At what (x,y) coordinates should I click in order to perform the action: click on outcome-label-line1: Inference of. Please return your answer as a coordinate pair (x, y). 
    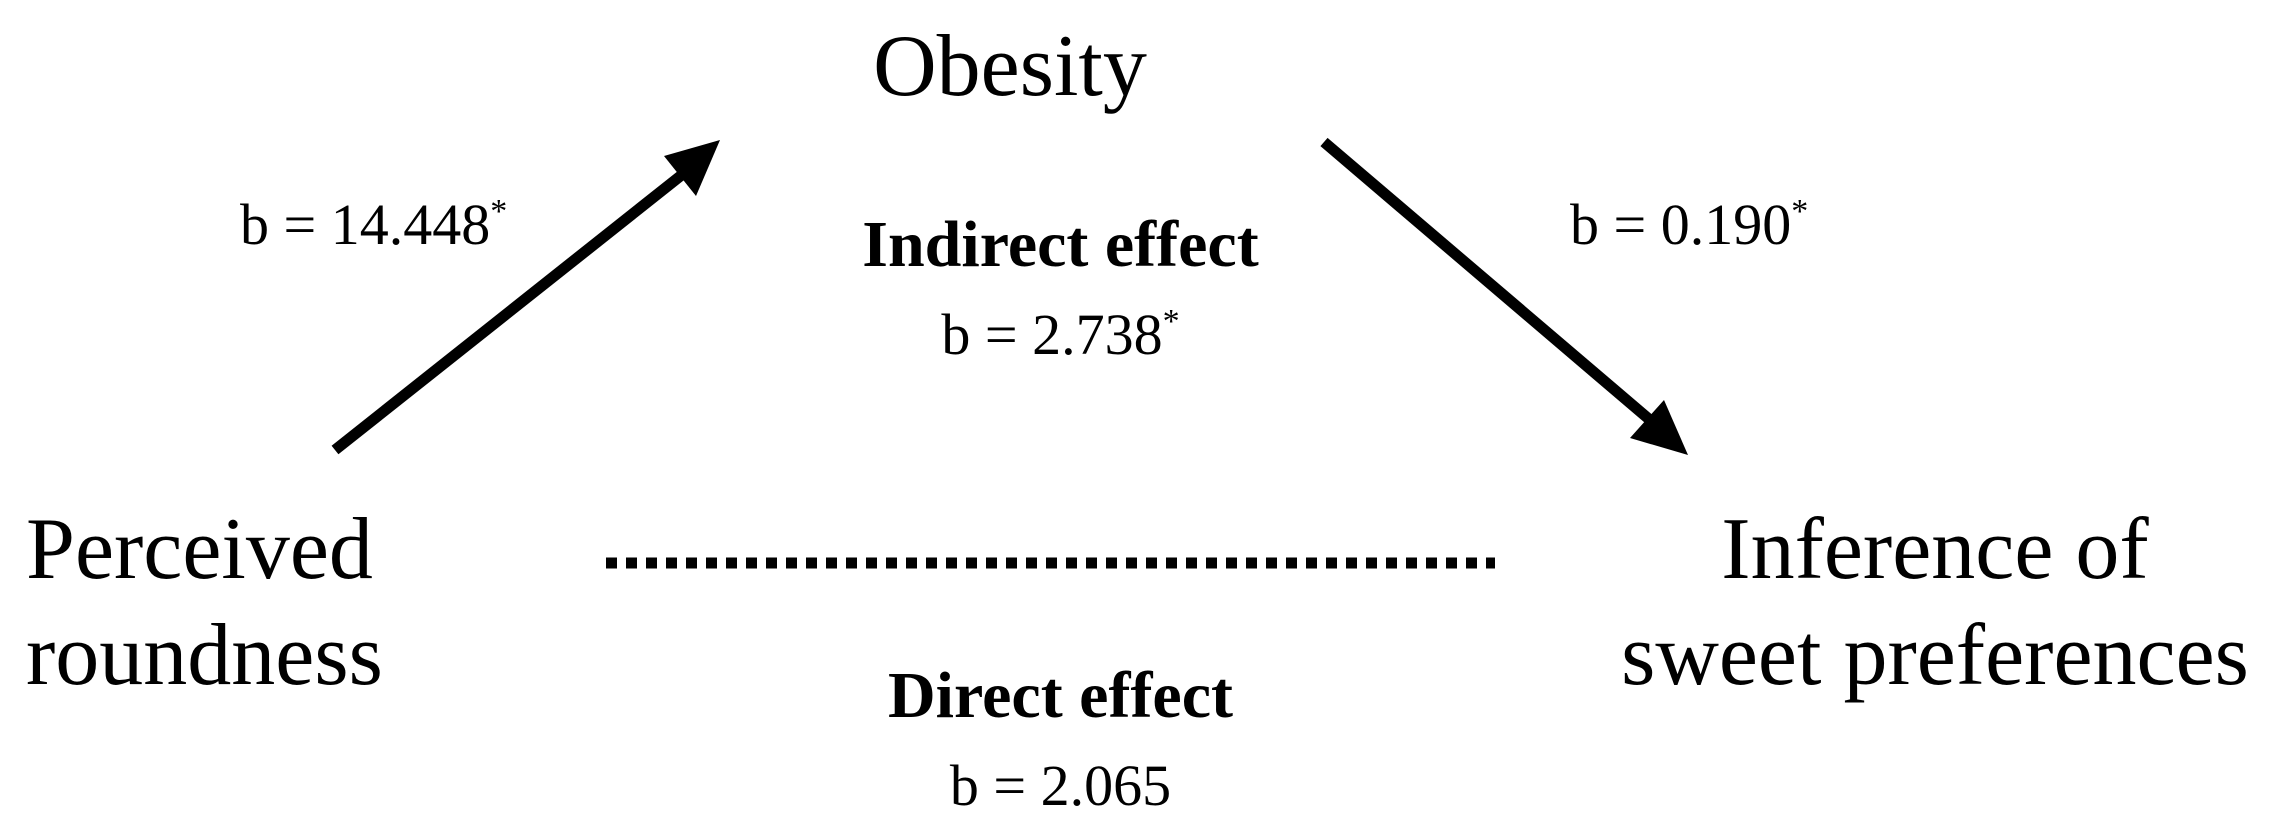
    Looking at the image, I should click on (1935, 549).